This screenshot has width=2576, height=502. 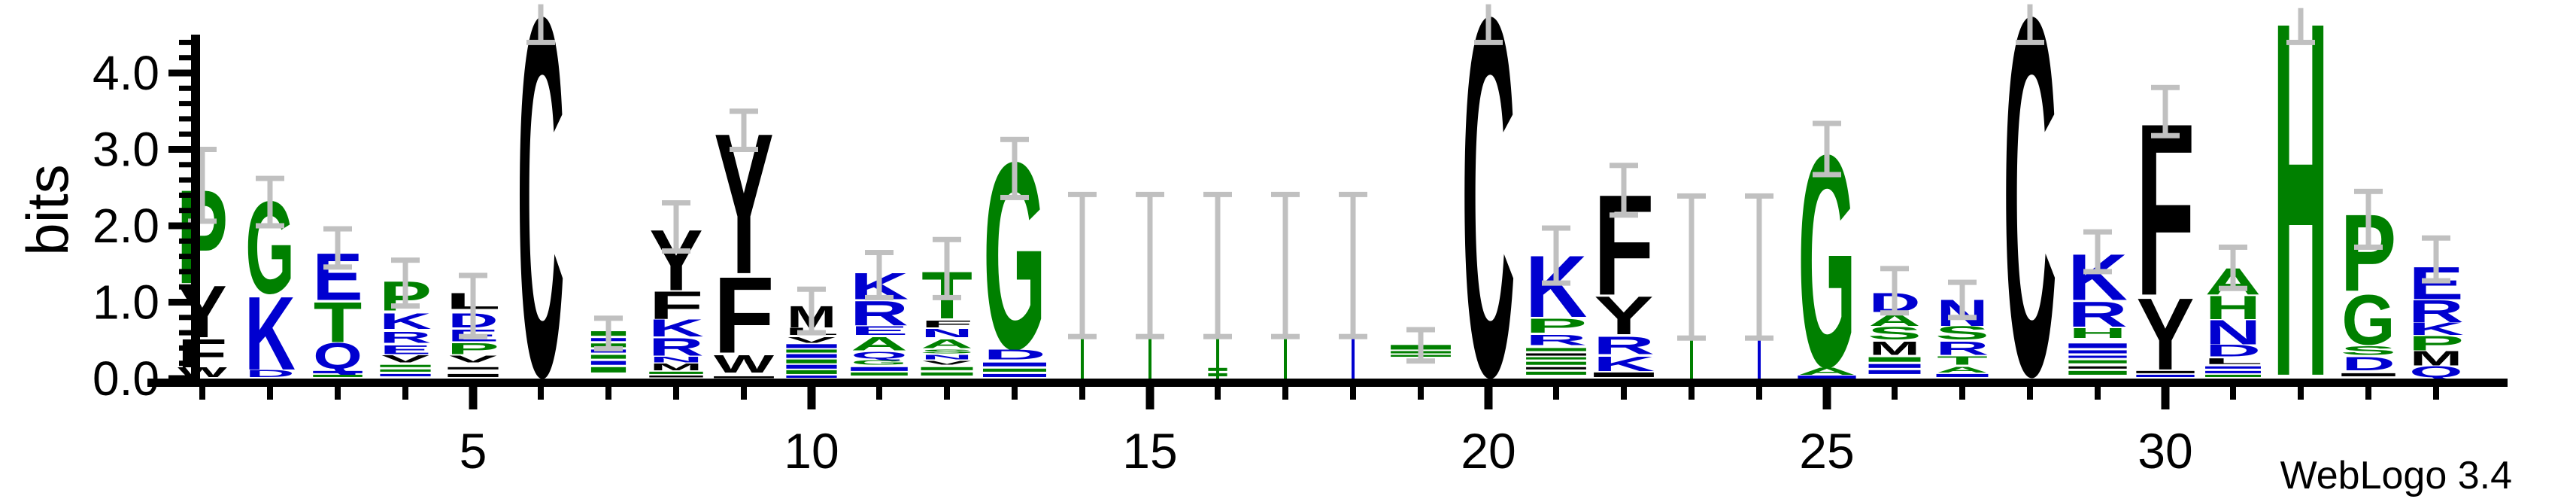 I want to click on error-bar-p9, so click(x=744, y=130).